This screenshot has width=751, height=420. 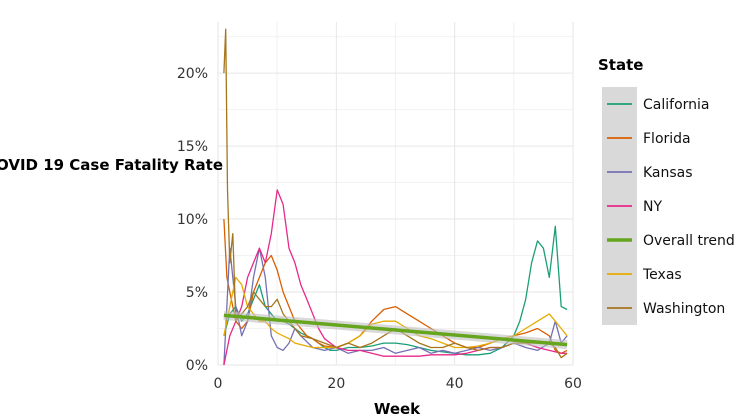 What do you see at coordinates (218, 384) in the screenshot?
I see `x-tick-label: 0` at bounding box center [218, 384].